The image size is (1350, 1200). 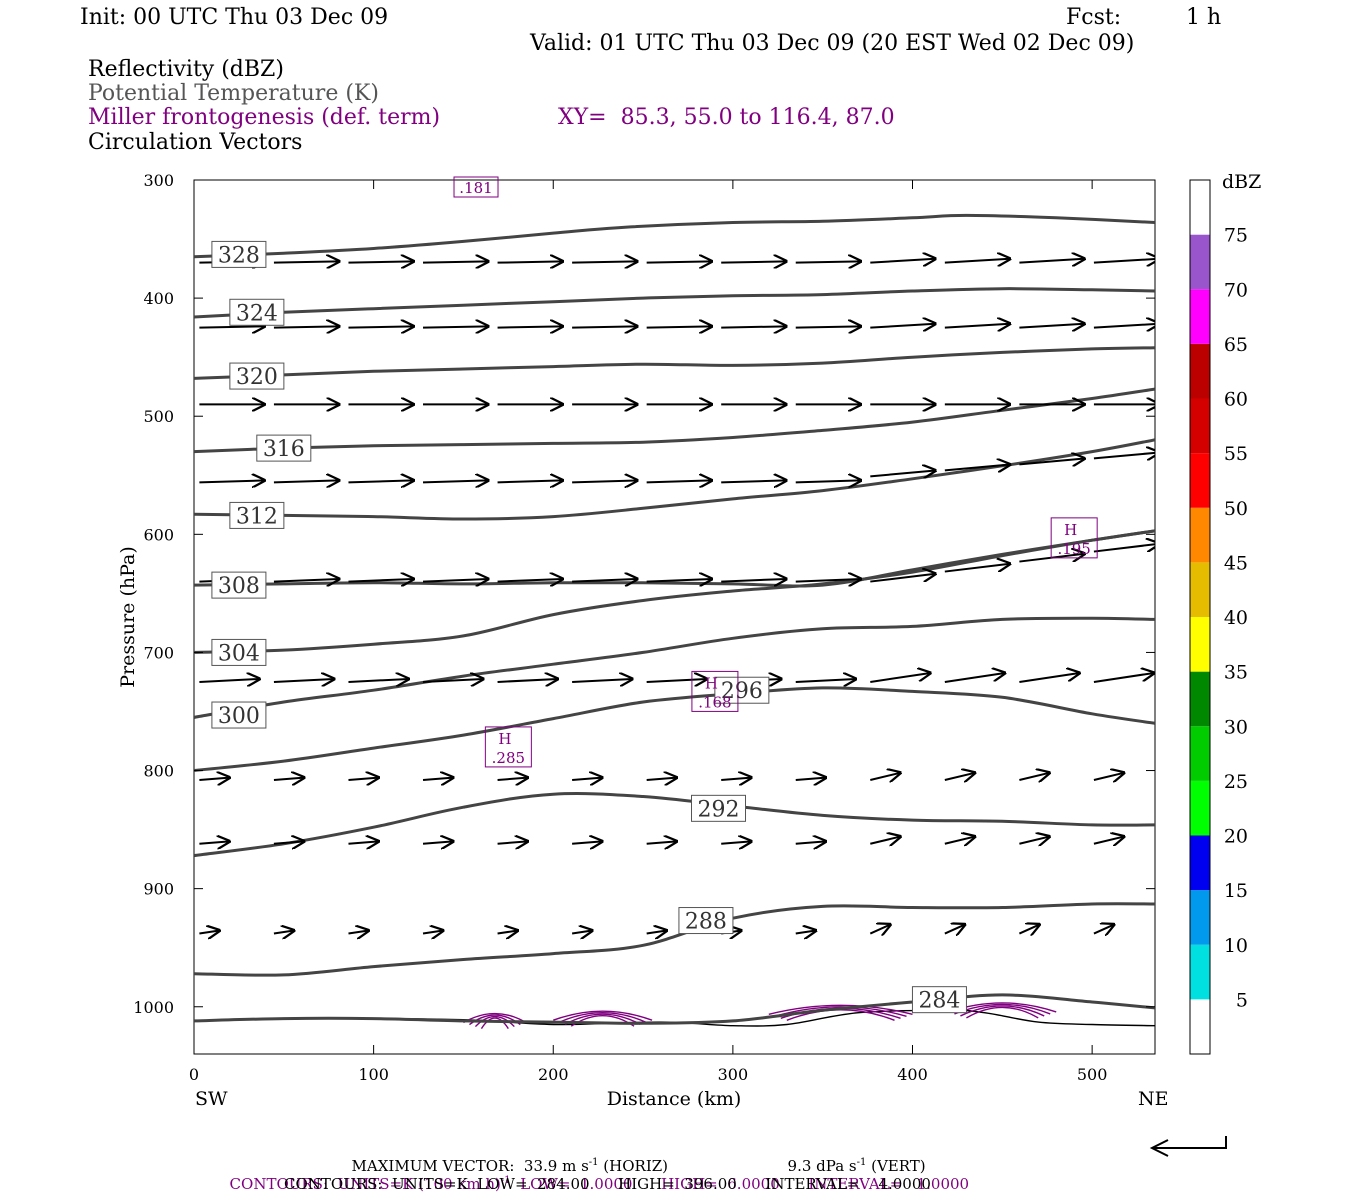 I want to click on init-time: Init: 00 UTC Thu 03 Dec 09, so click(x=234, y=17).